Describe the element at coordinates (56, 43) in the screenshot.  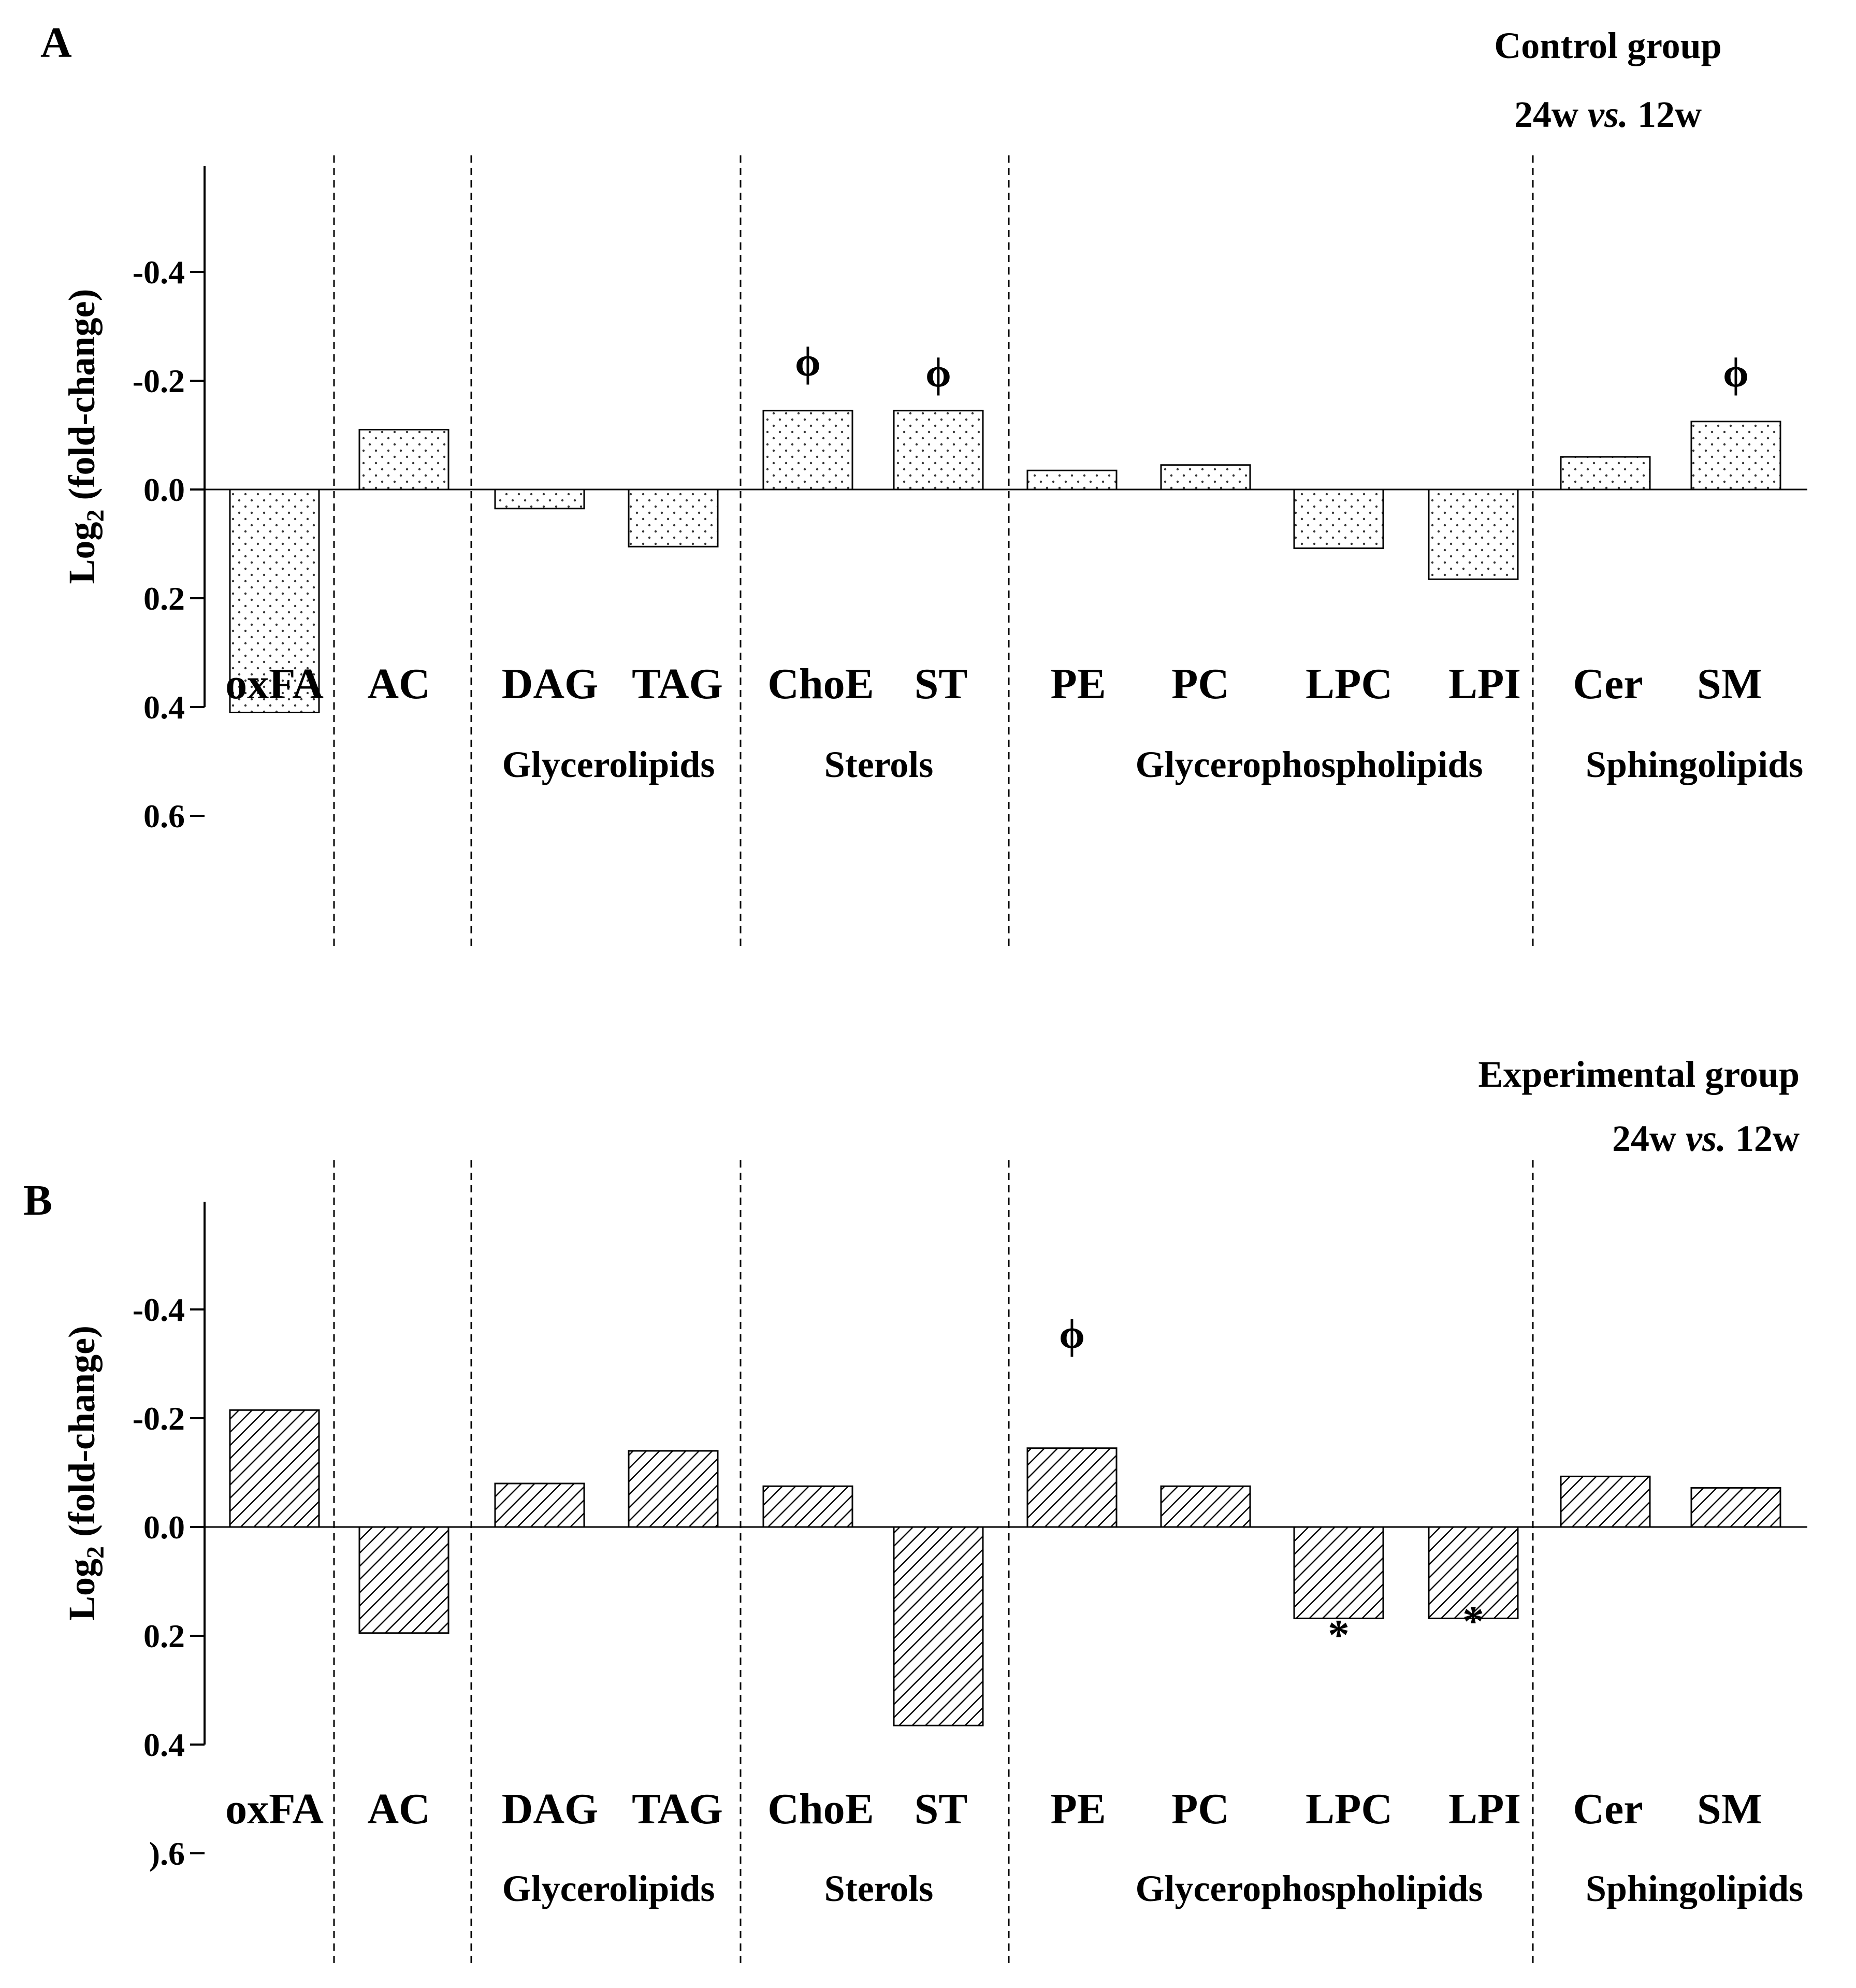
I see `panel-letter: A` at that location.